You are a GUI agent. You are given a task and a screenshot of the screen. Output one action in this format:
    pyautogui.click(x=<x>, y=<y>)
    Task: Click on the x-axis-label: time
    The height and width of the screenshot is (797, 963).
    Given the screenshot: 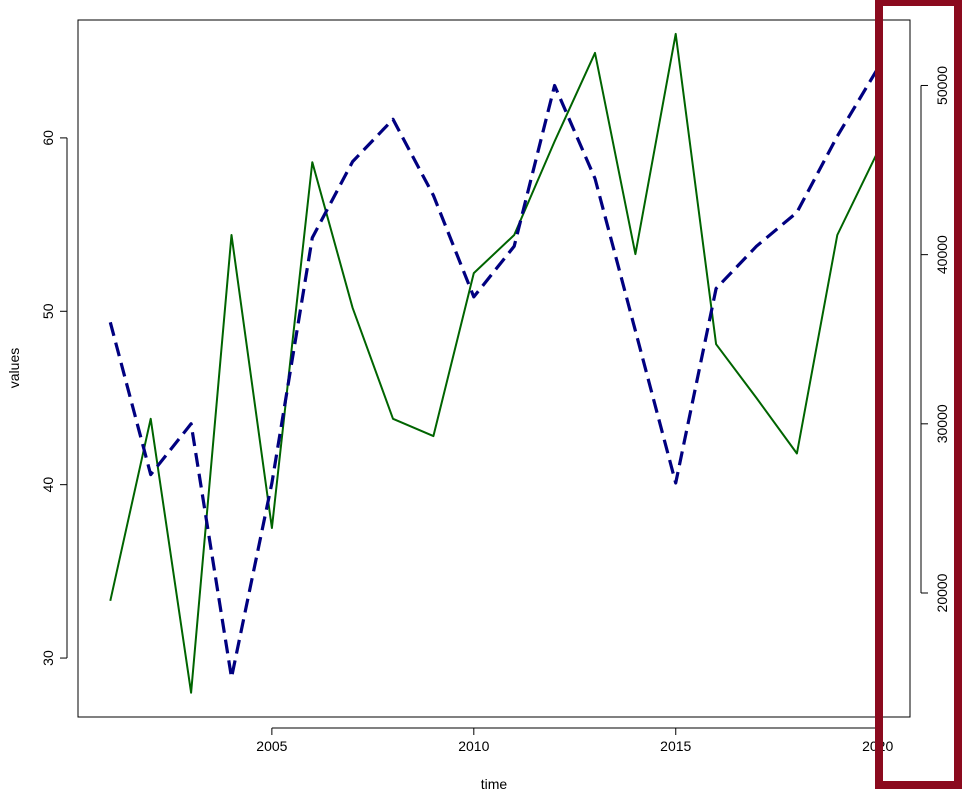 What is the action you would take?
    pyautogui.click(x=494, y=784)
    